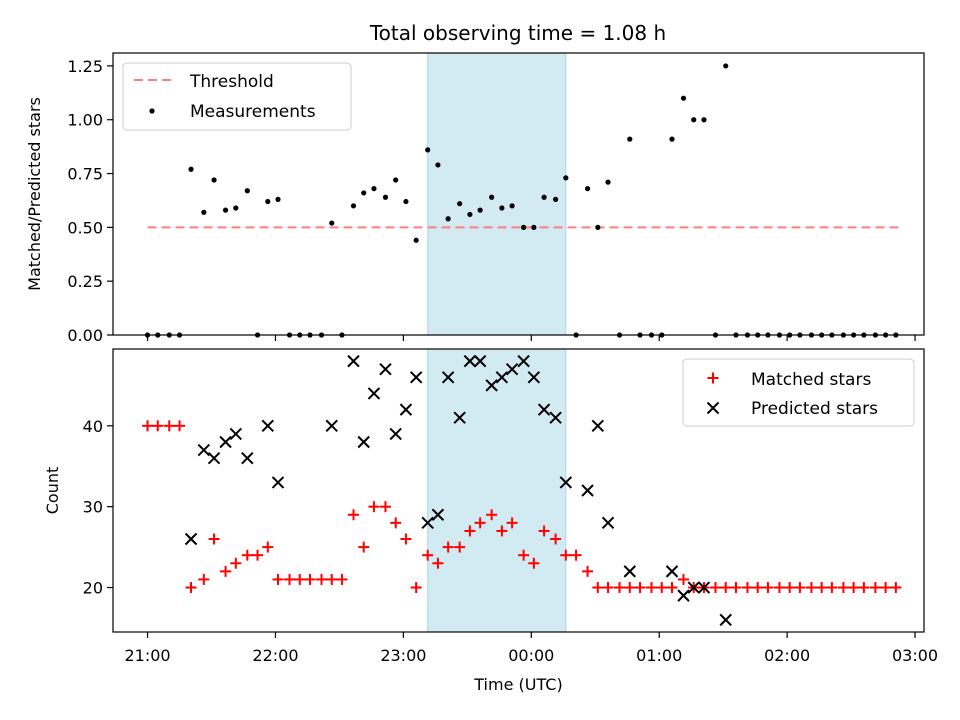 The height and width of the screenshot is (720, 960). Describe the element at coordinates (85, 335) in the screenshot. I see `y-tick-label: 0.00` at that location.